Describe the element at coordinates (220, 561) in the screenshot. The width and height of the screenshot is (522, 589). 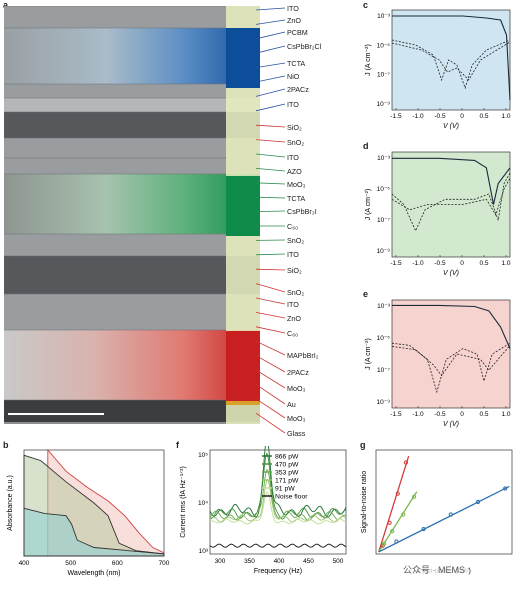
I see `x-tick-label: 300` at that location.